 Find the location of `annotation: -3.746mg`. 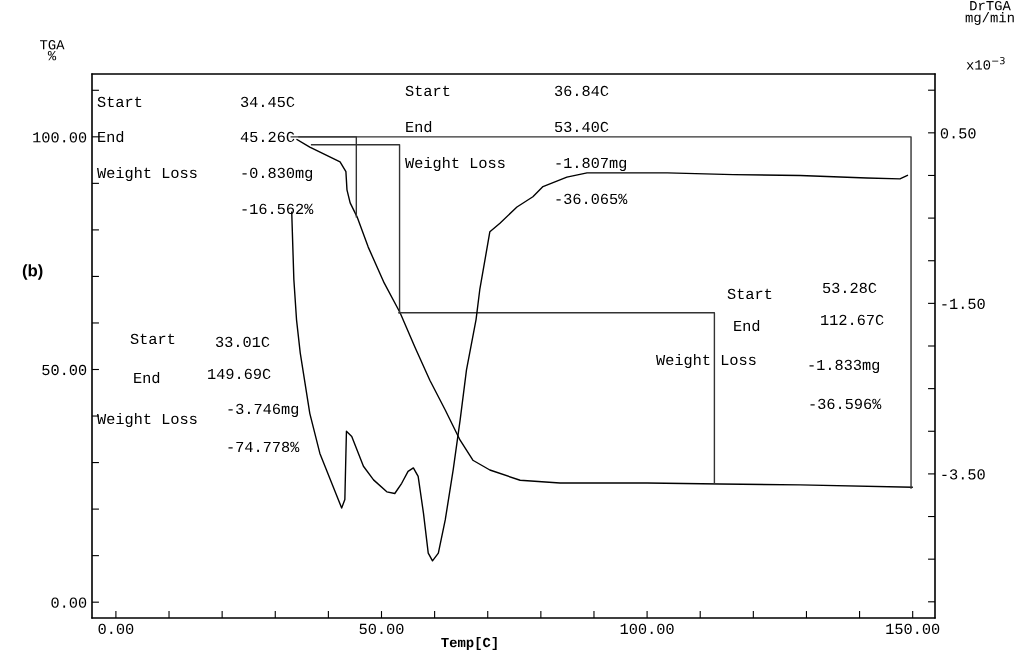

annotation: -3.746mg is located at coordinates (263, 410).